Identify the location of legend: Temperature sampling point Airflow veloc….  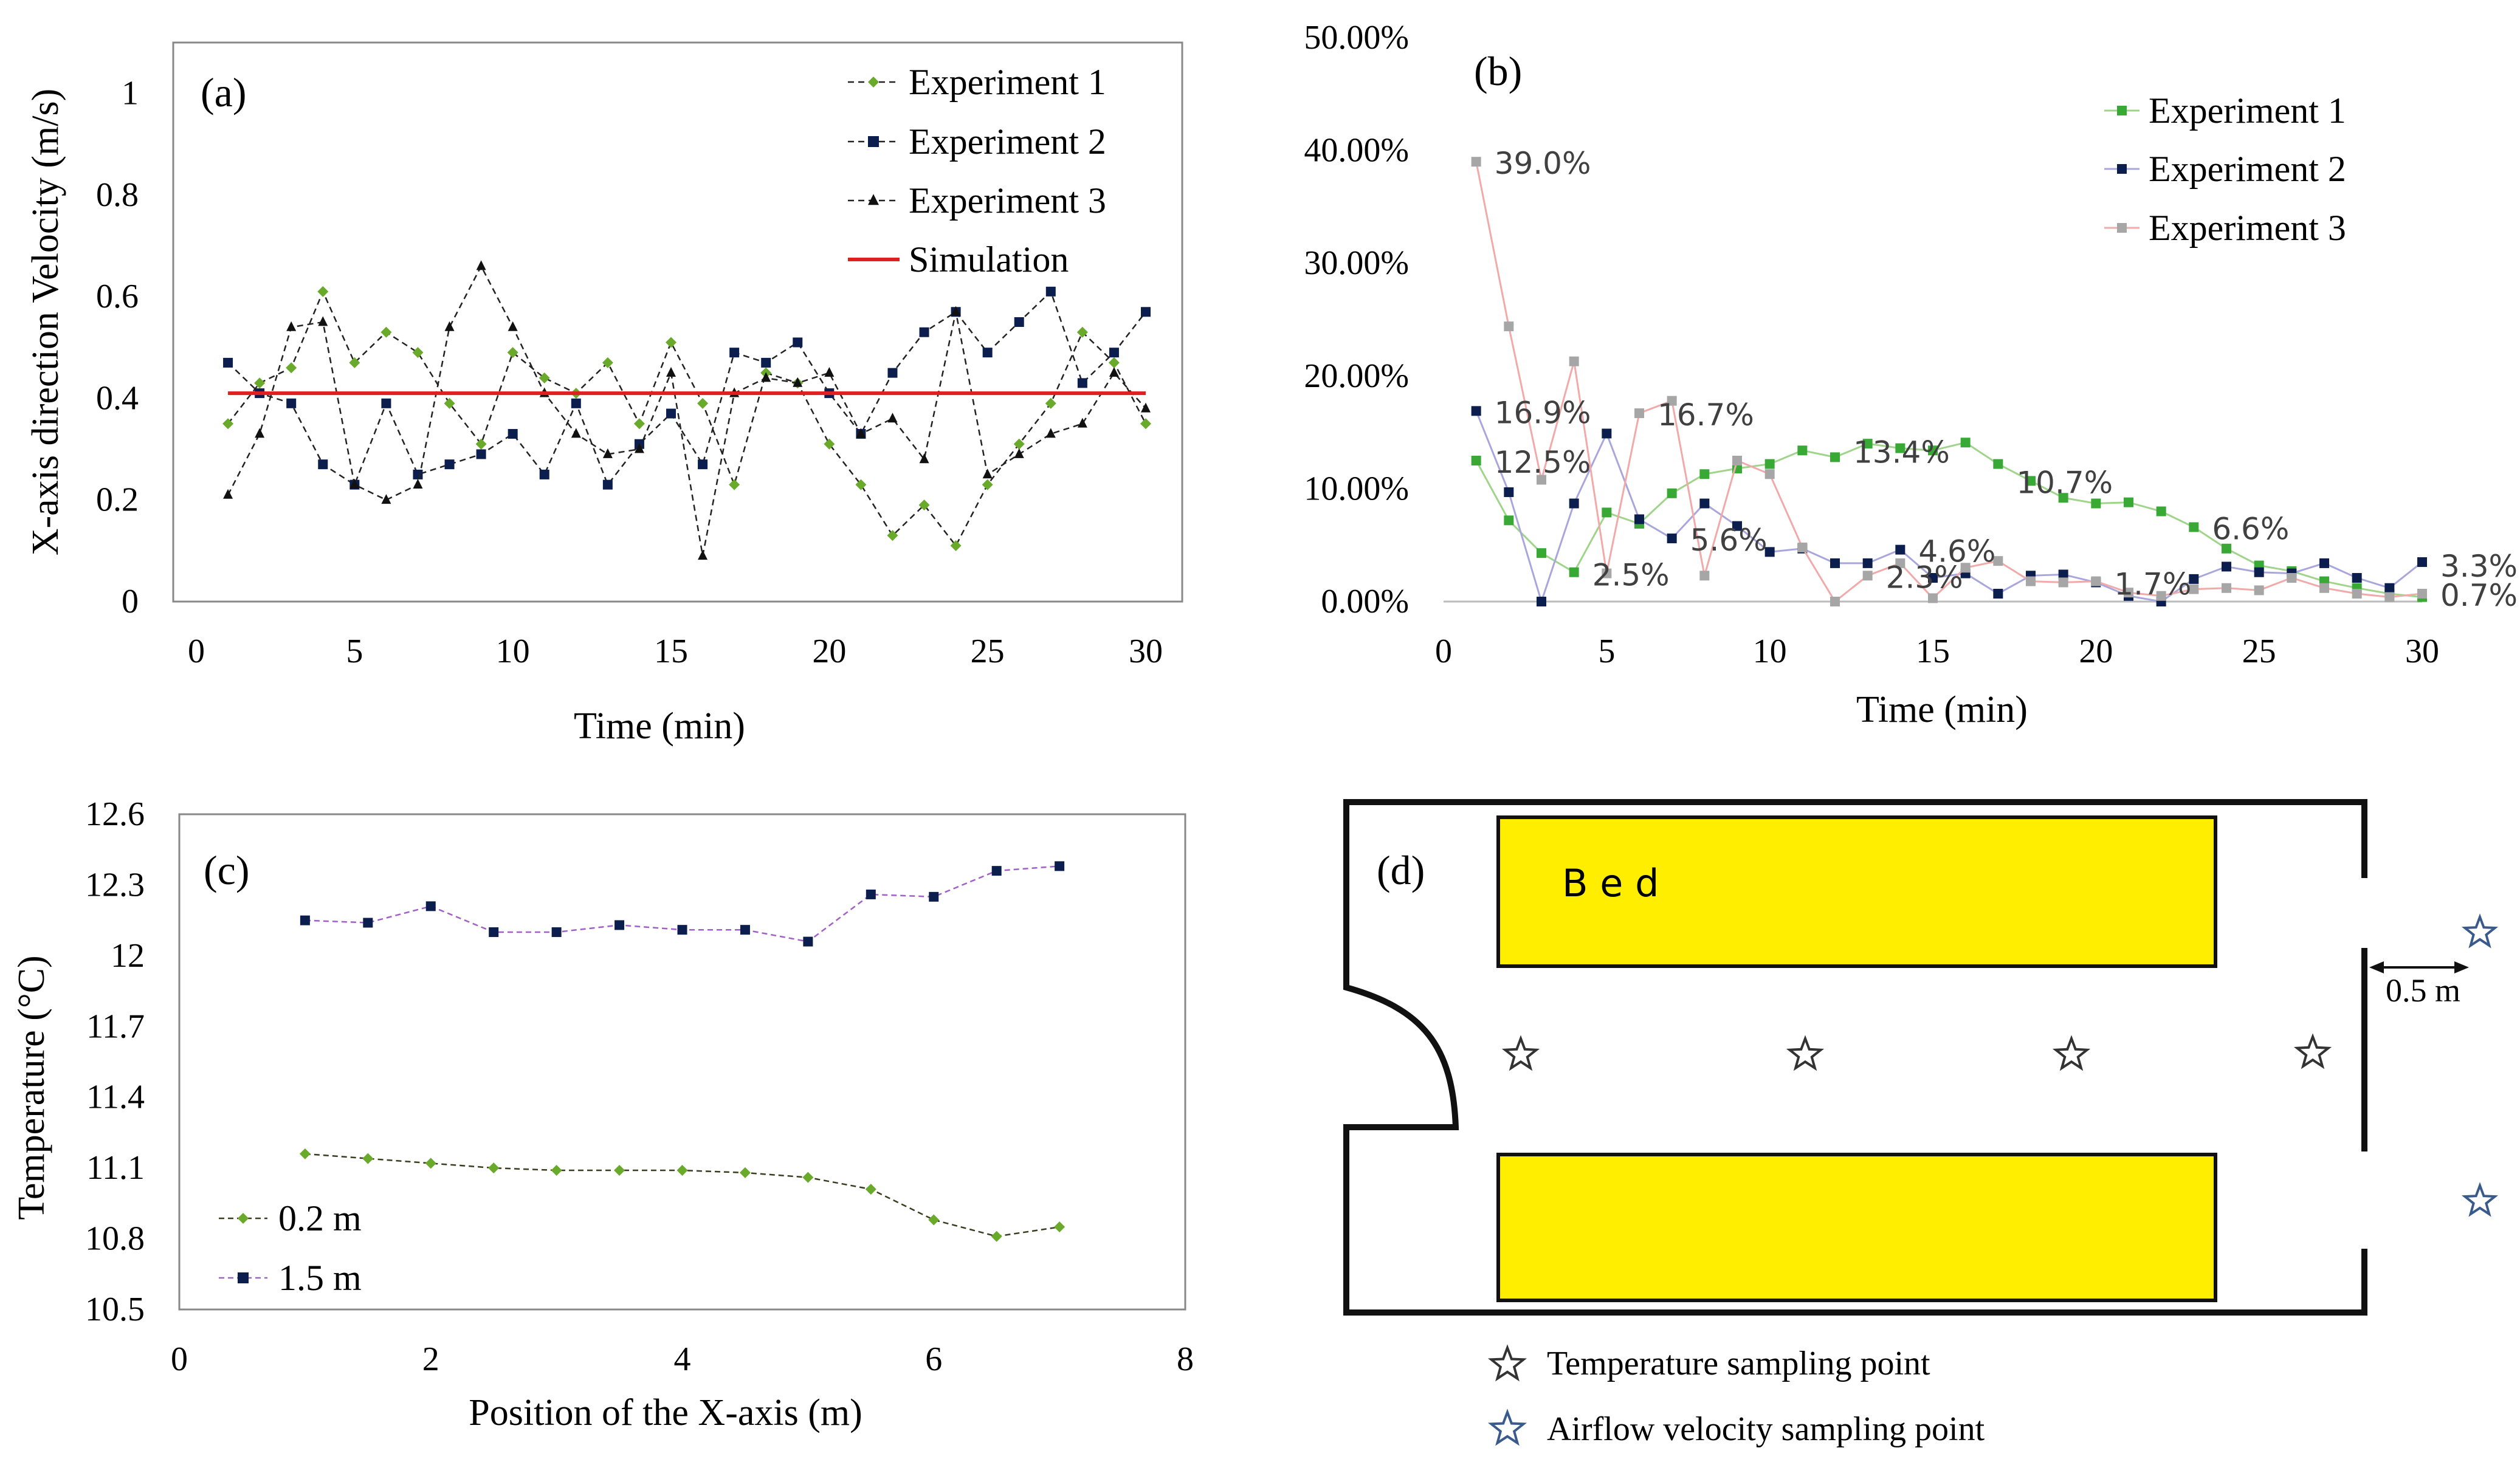
(1736, 1396).